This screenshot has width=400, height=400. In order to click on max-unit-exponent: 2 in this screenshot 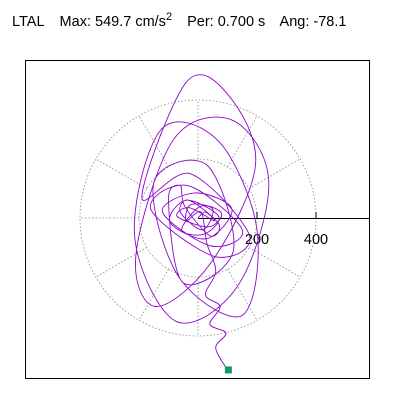, I will do `click(169, 17)`.